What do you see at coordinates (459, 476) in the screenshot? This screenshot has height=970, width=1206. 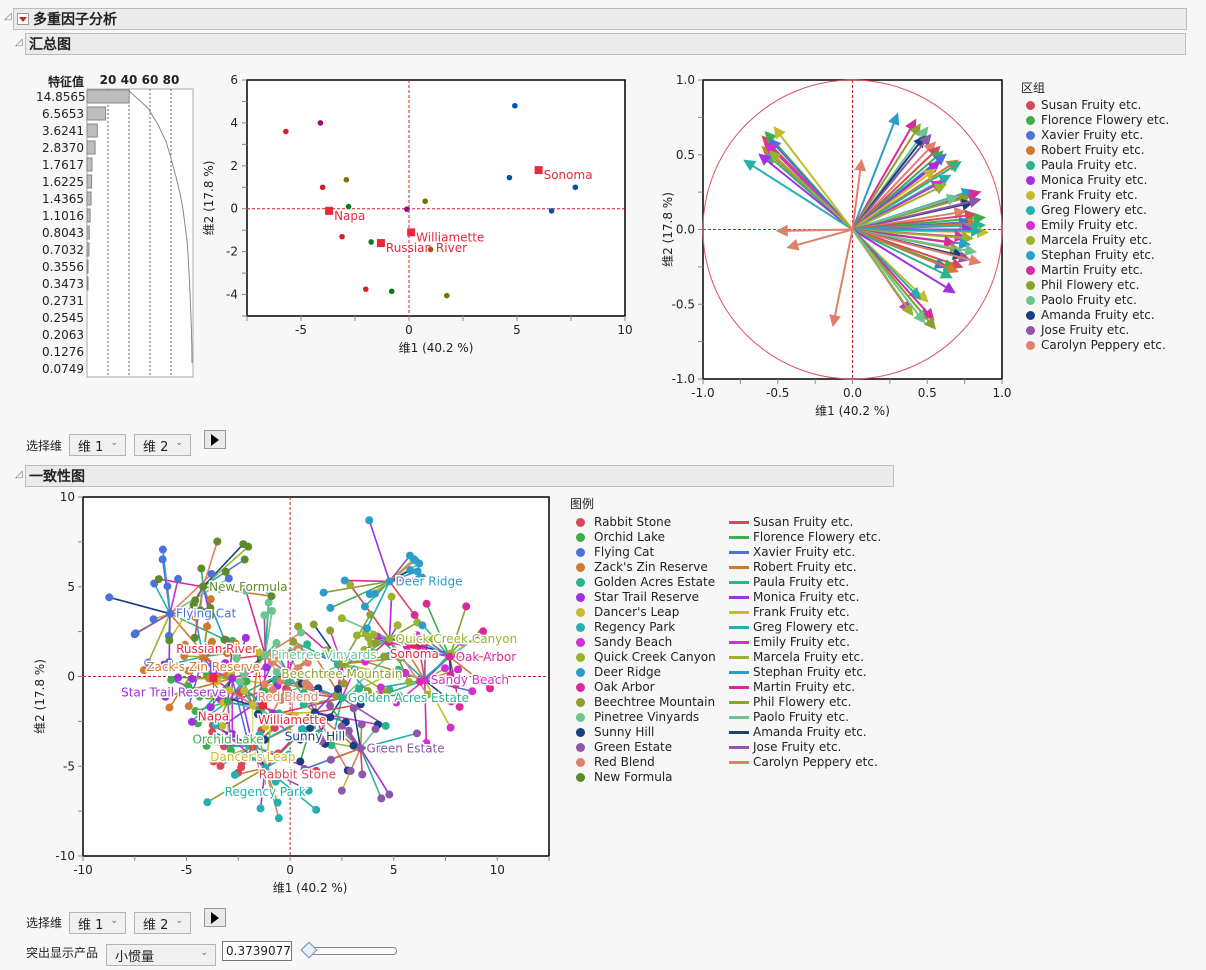 I see `consensus-section-header: 一致性图` at bounding box center [459, 476].